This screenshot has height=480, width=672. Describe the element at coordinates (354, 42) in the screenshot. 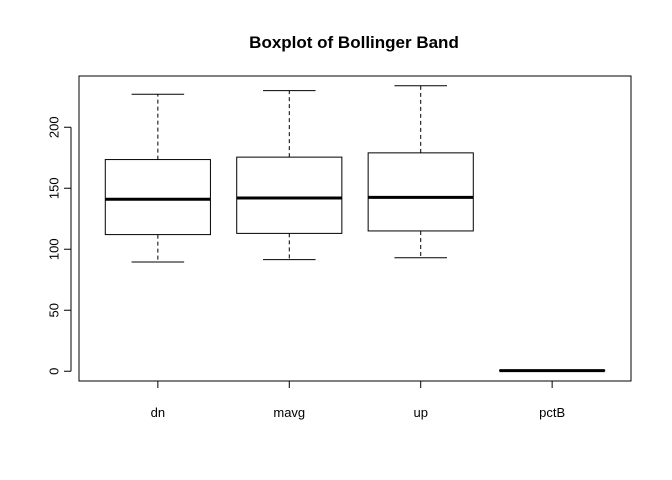

I see `chart-title: Boxplot of Bollinger Band` at that location.